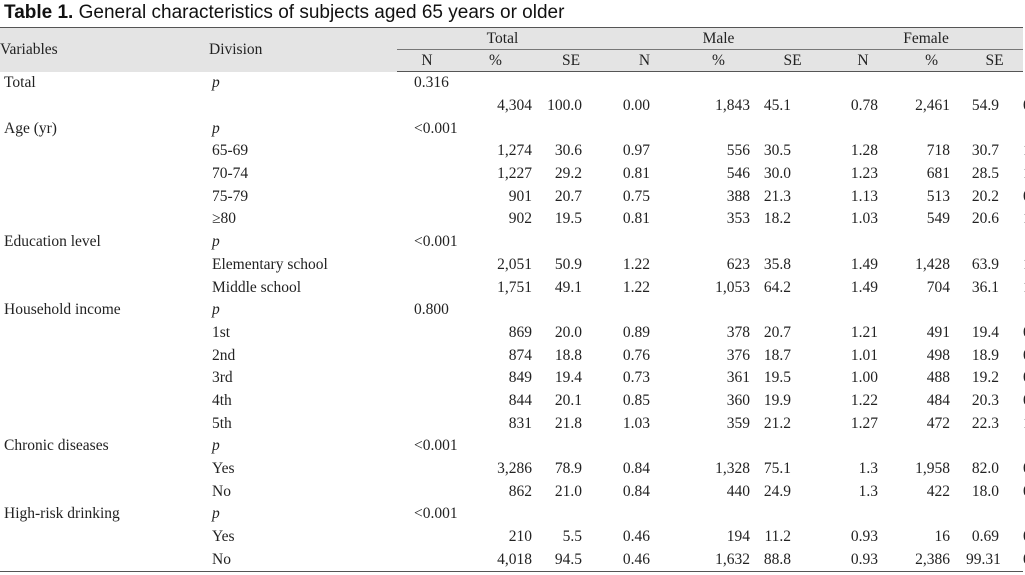 The width and height of the screenshot is (1025, 575). I want to click on table-row-p-value: High-risk drinking p <0.001, so click(511, 514).